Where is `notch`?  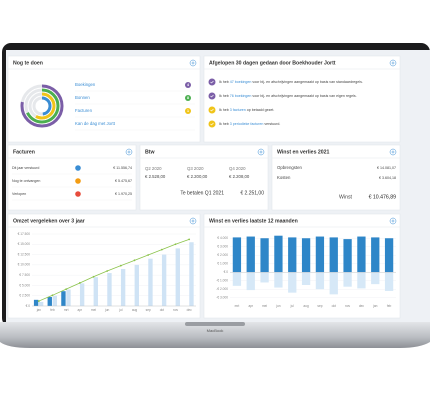 notch is located at coordinates (215, 324).